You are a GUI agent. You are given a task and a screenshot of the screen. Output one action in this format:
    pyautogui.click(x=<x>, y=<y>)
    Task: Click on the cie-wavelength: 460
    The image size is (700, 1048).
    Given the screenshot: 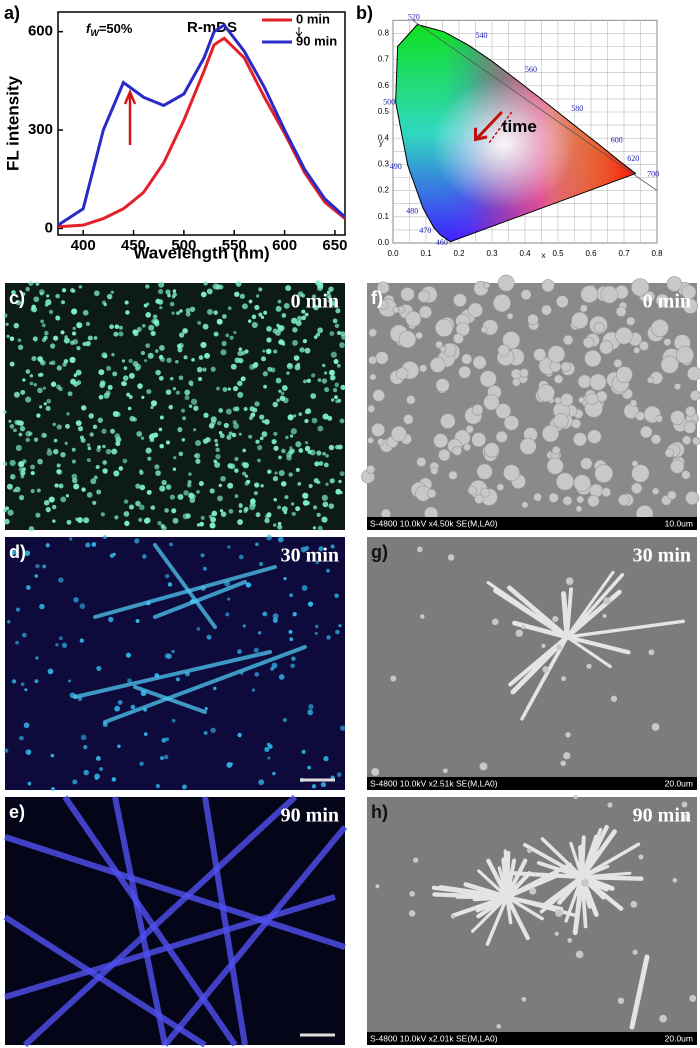 What is the action you would take?
    pyautogui.click(x=442, y=242)
    